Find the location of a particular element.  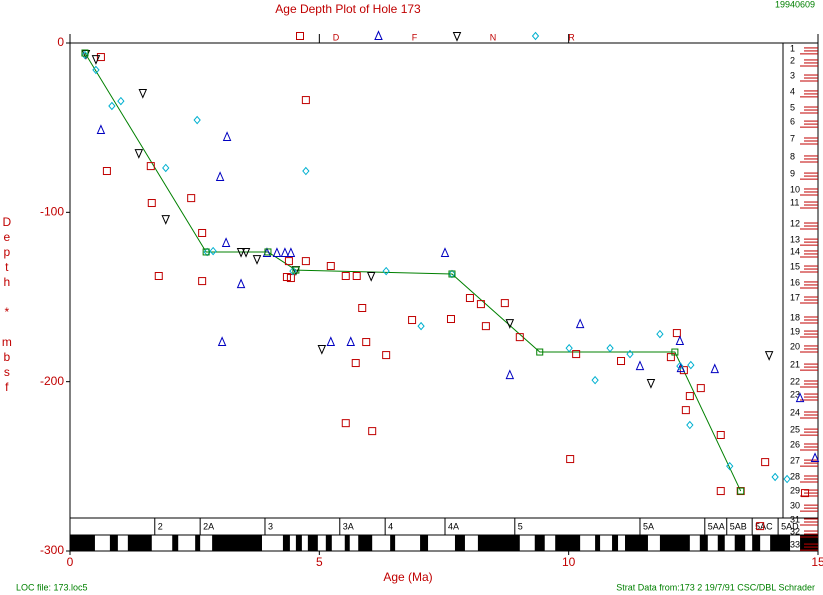

chron-label: 5AA is located at coordinates (716, 526).